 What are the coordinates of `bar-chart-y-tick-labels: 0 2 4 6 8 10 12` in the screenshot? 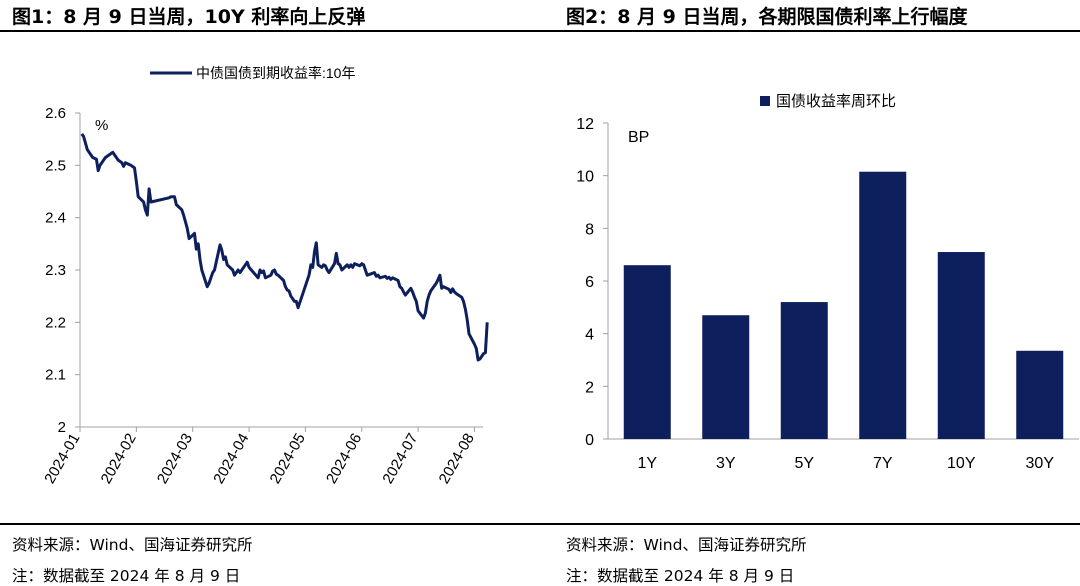 It's located at (585, 282).